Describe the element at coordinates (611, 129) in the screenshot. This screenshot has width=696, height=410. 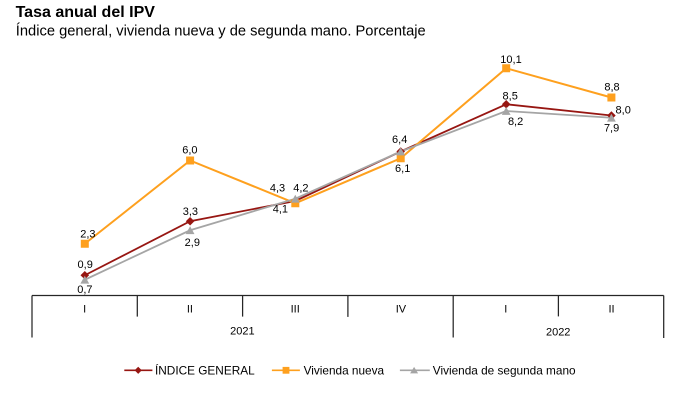
I see `svg-text: 7,9` at that location.